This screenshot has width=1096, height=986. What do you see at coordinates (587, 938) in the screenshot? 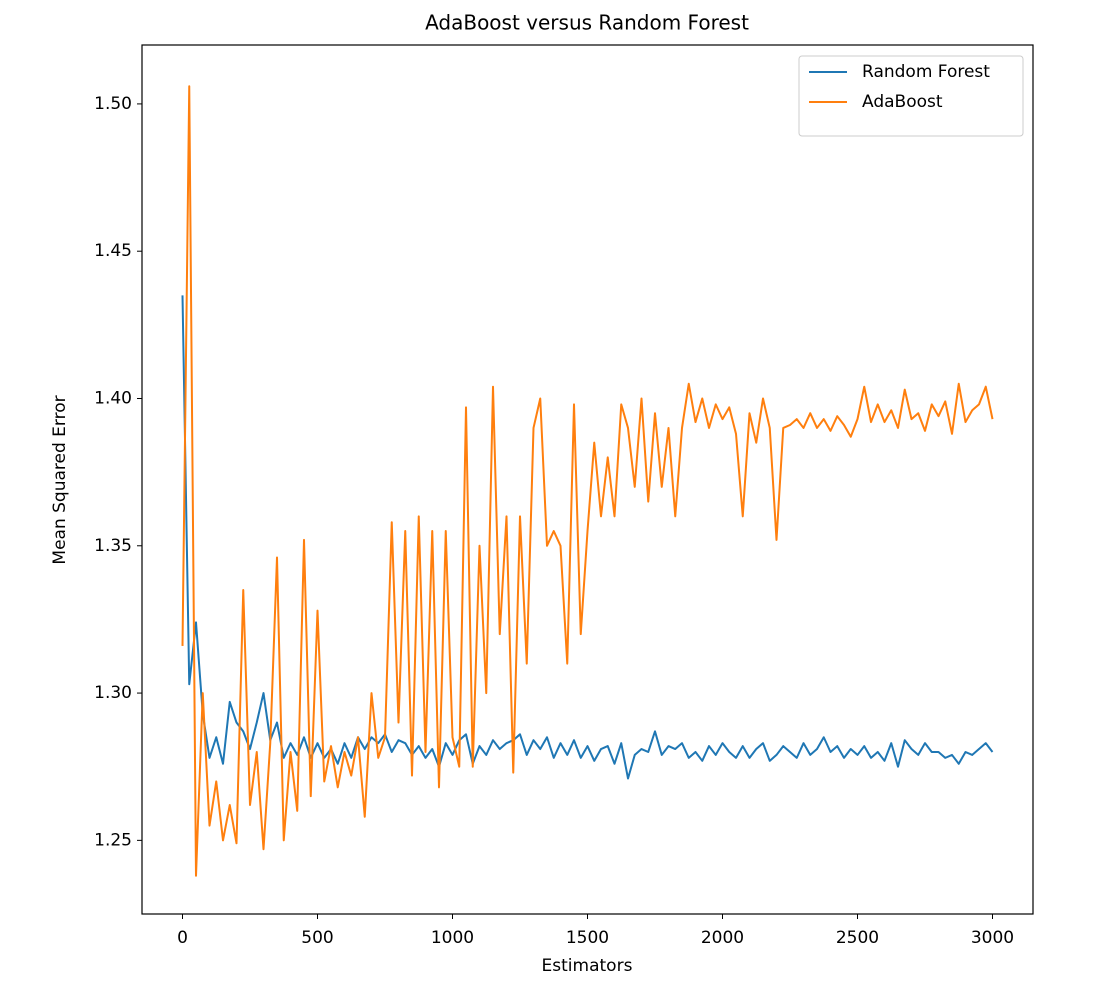
I see `x-tick-label: 1500` at bounding box center [587, 938].